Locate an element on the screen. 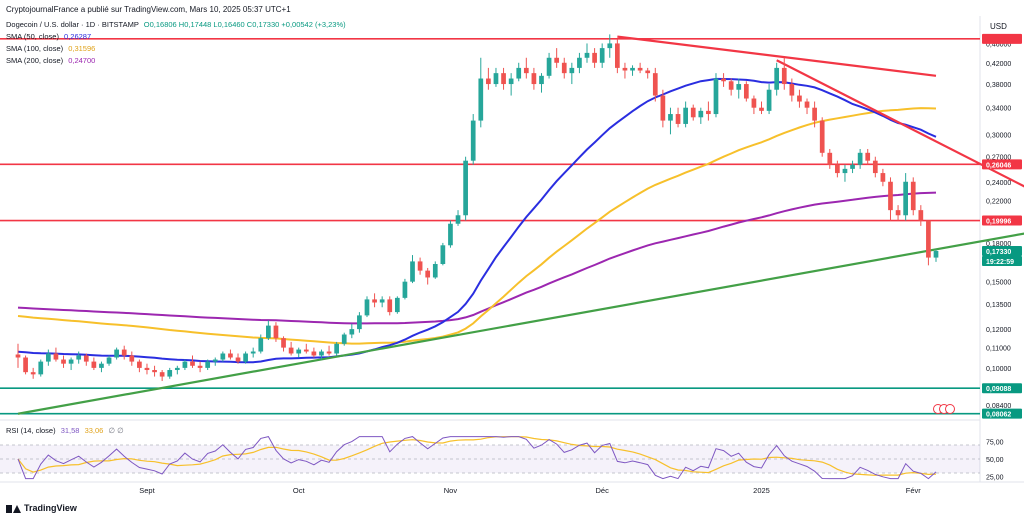  price-tick-label: 0,18000 is located at coordinates (998, 244).